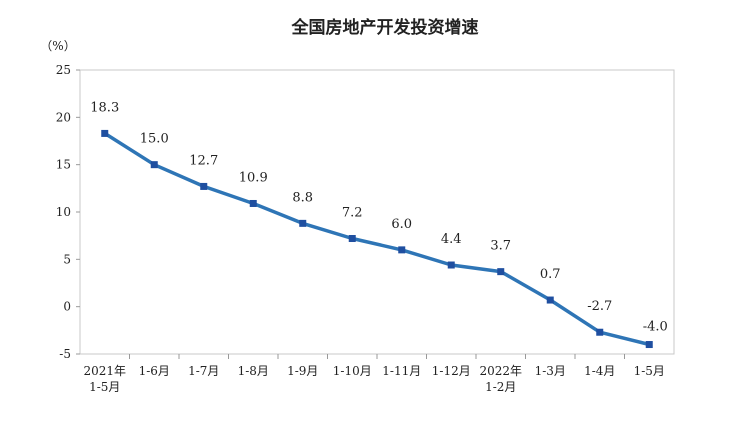 The width and height of the screenshot is (746, 433). I want to click on x-tick-label: 1-6月, so click(154, 371).